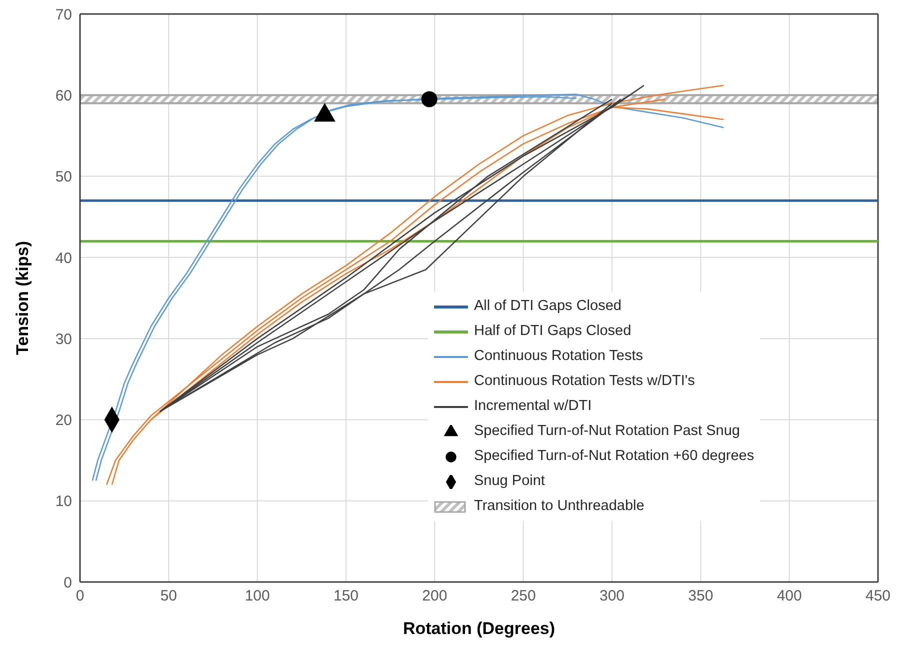 This screenshot has height=651, width=899. What do you see at coordinates (612, 596) in the screenshot?
I see `x-tick-label: 300` at bounding box center [612, 596].